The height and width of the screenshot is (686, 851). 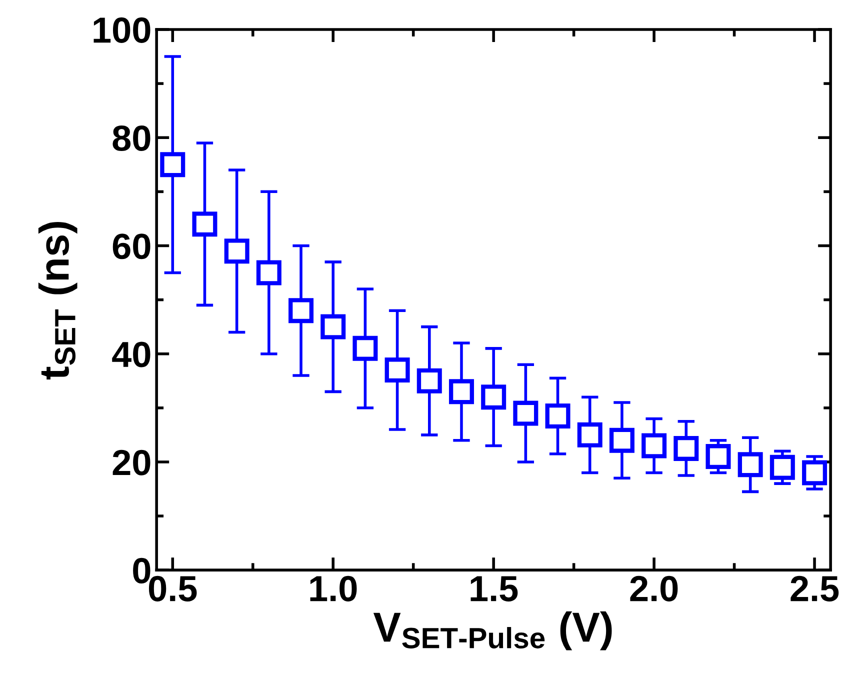 What do you see at coordinates (141, 571) in the screenshot?
I see `y-tick-label: 0` at bounding box center [141, 571].